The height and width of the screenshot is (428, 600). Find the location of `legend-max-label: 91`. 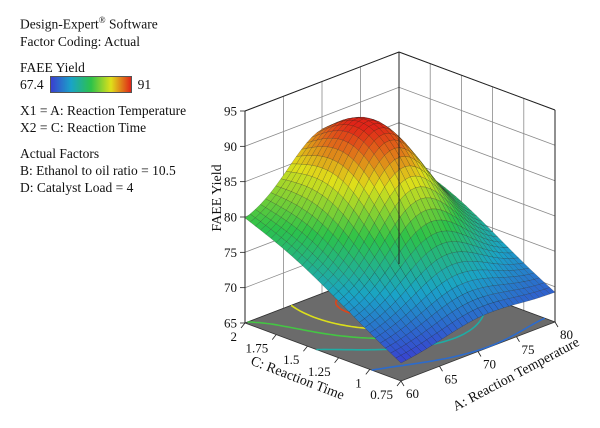

legend-max-label: 91 is located at coordinates (144, 84).